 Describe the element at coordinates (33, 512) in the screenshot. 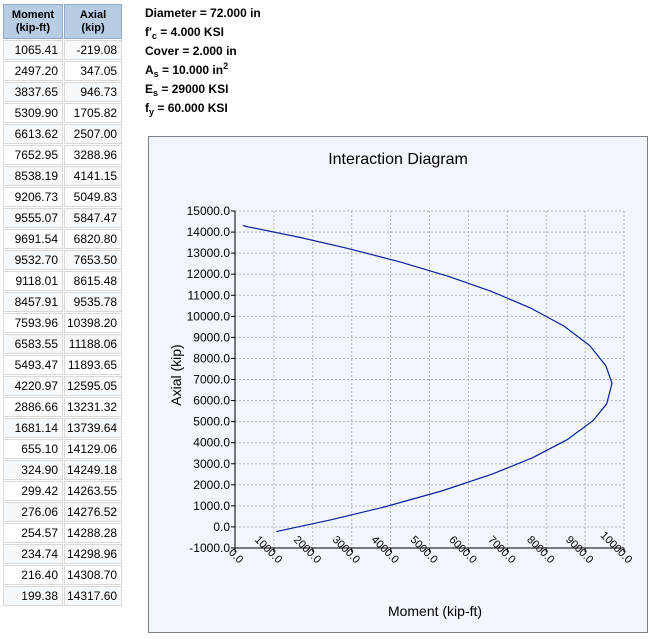

I see `moment-cell: 276.06` at that location.